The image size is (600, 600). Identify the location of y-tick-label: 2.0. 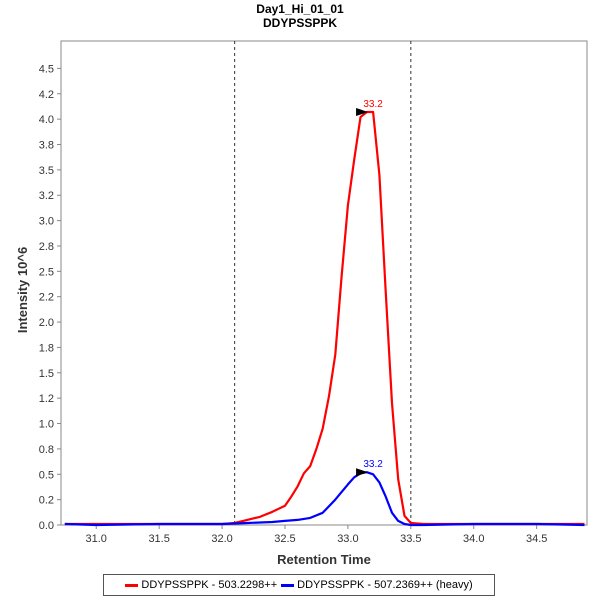
(46, 323).